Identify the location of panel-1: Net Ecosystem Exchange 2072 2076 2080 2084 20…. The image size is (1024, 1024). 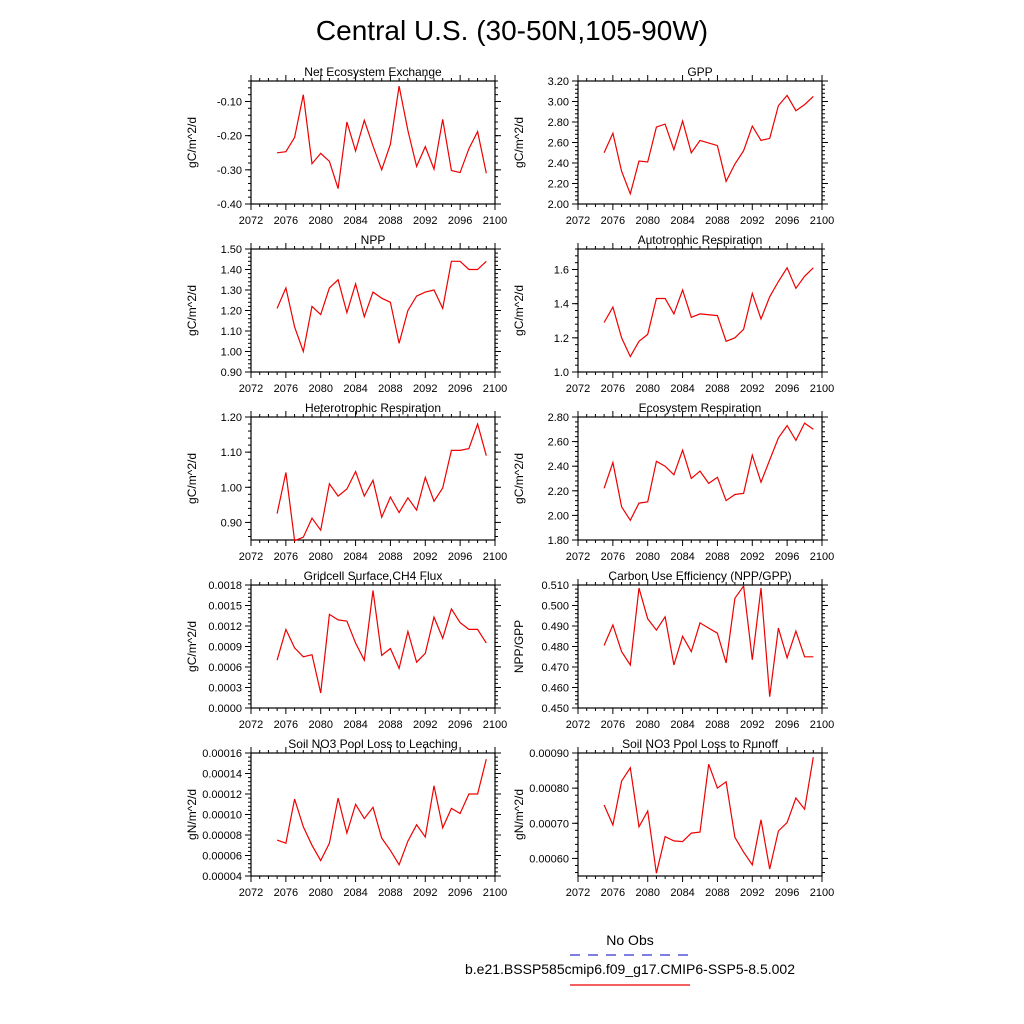
(346, 146).